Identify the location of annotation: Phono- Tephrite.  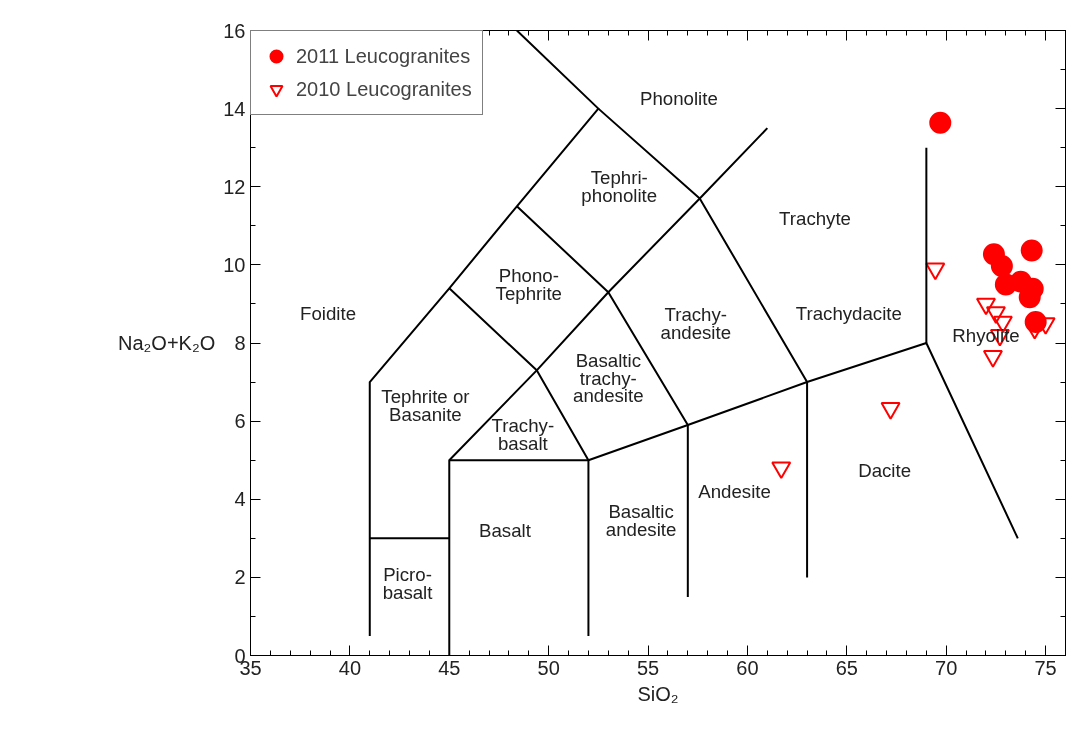
(528, 284).